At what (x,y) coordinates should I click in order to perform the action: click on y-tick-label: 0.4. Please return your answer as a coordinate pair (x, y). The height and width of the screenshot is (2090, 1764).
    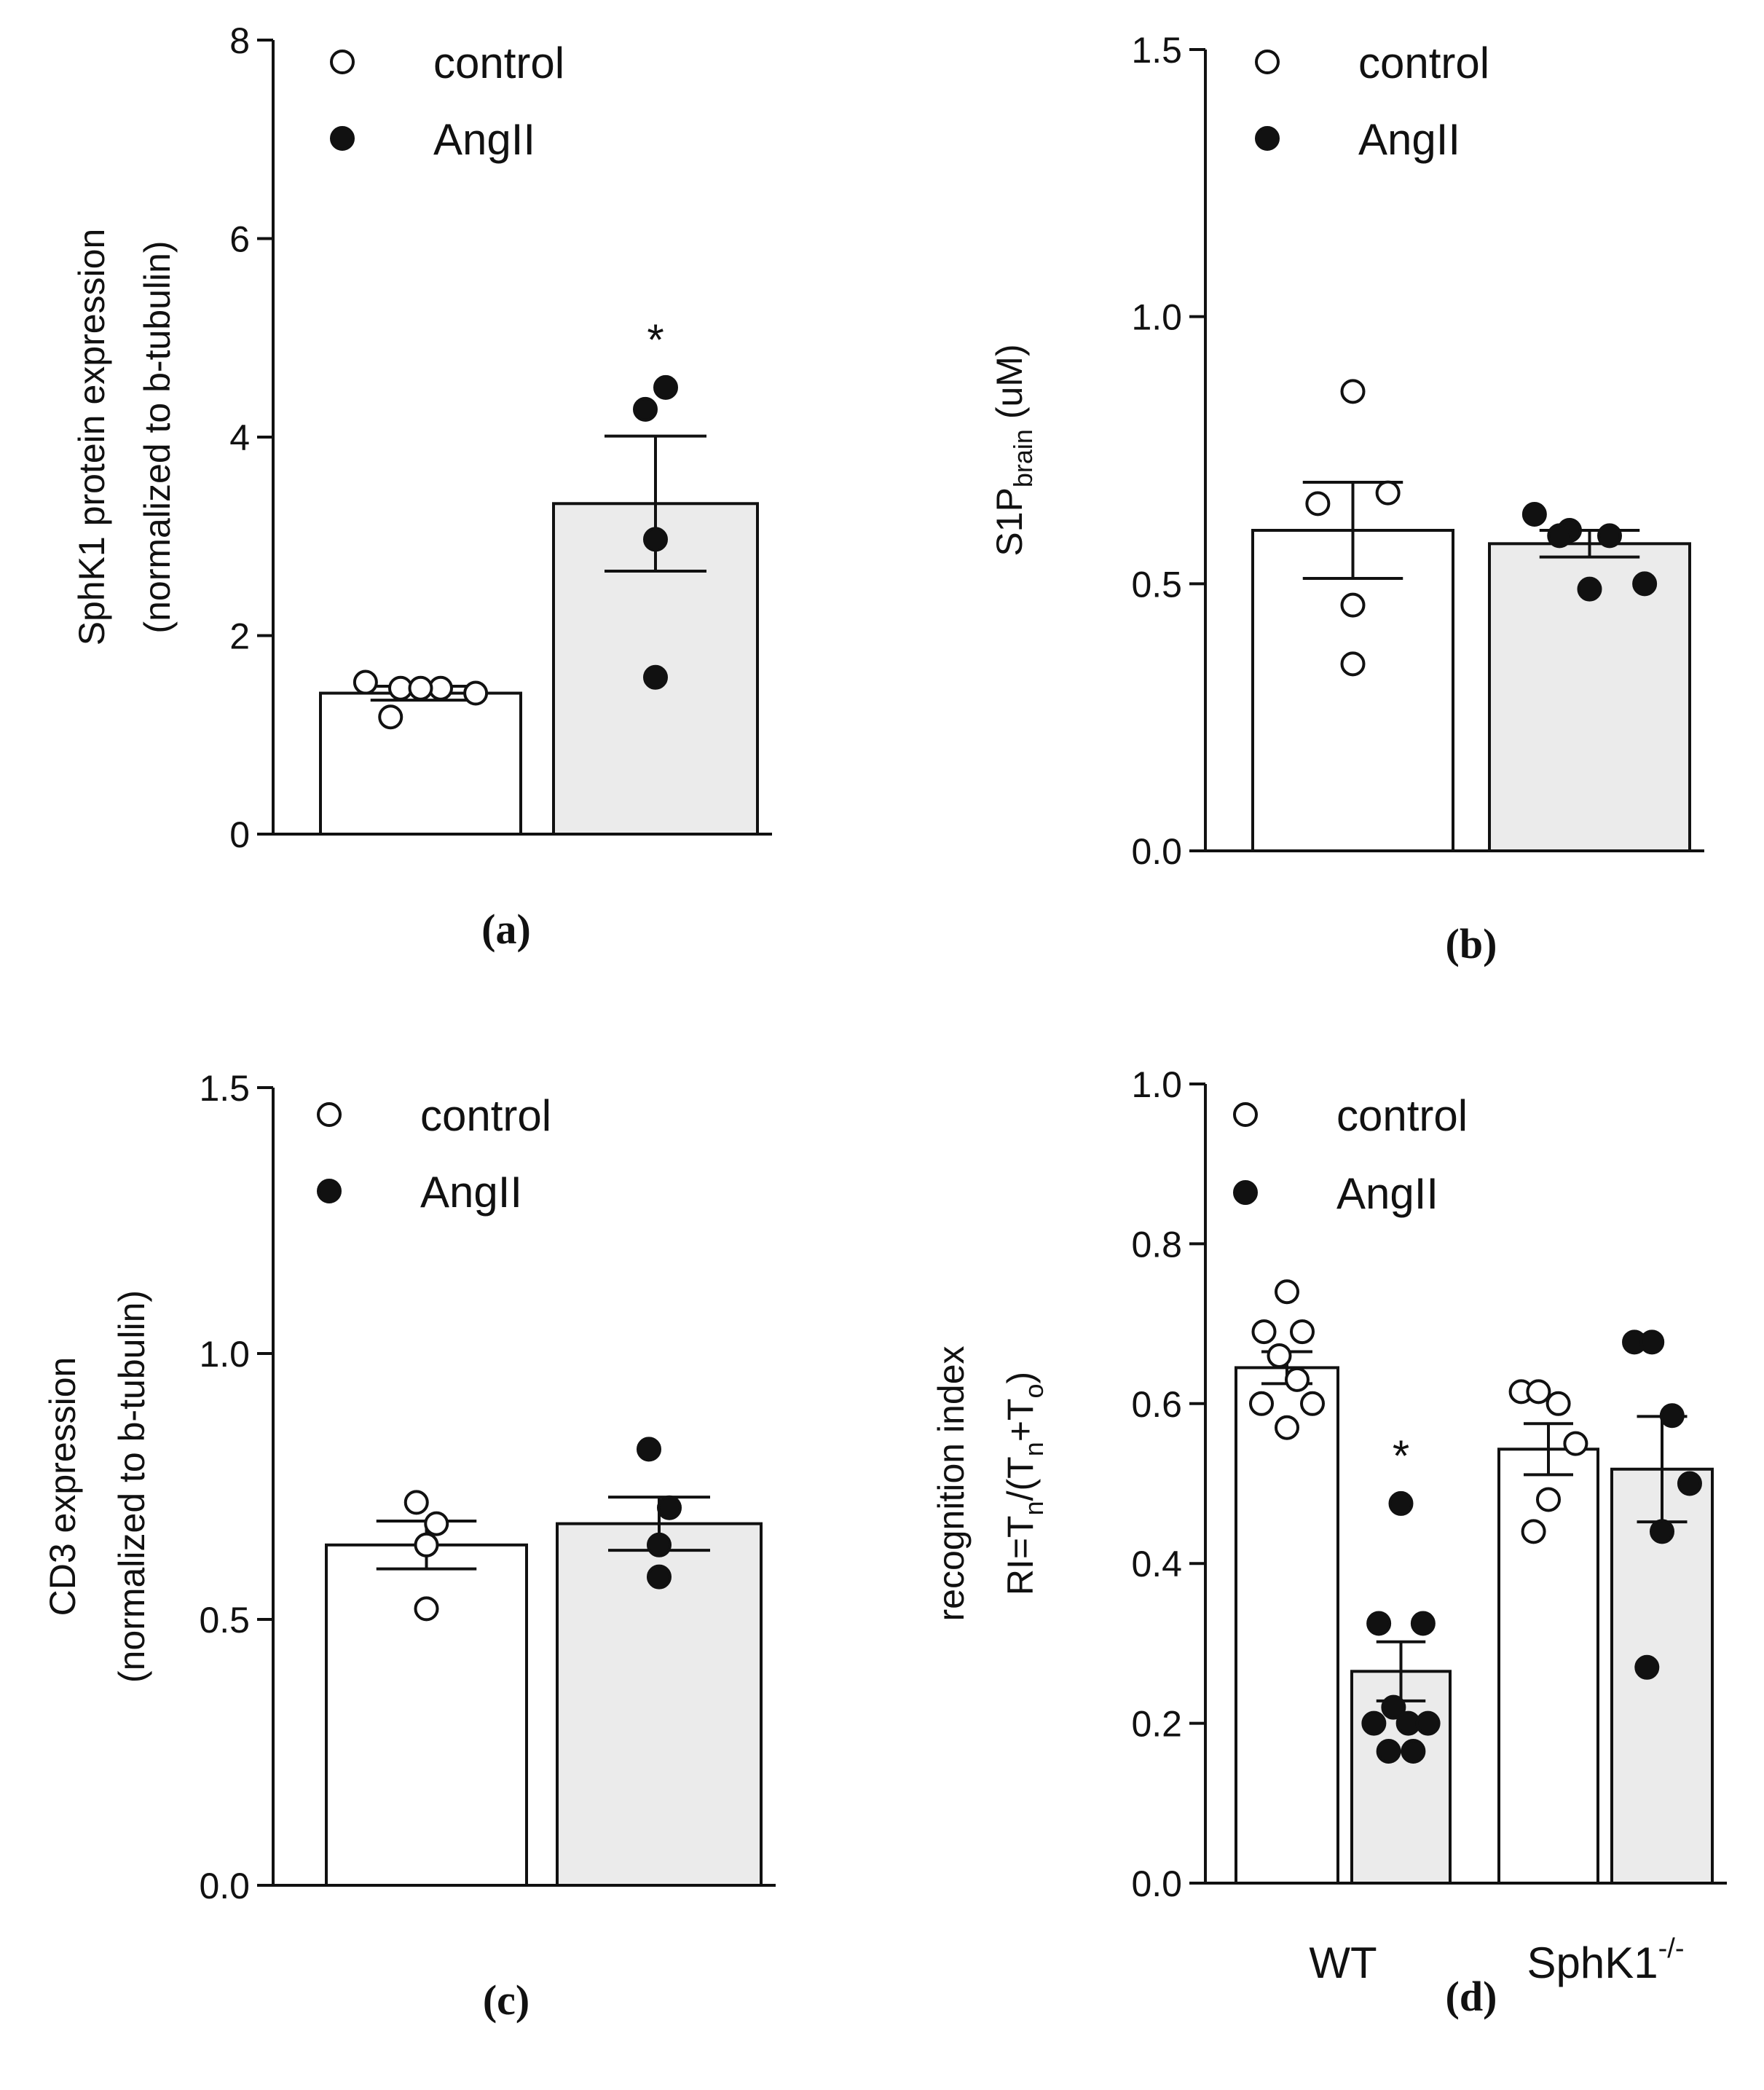
    Looking at the image, I should click on (1156, 1564).